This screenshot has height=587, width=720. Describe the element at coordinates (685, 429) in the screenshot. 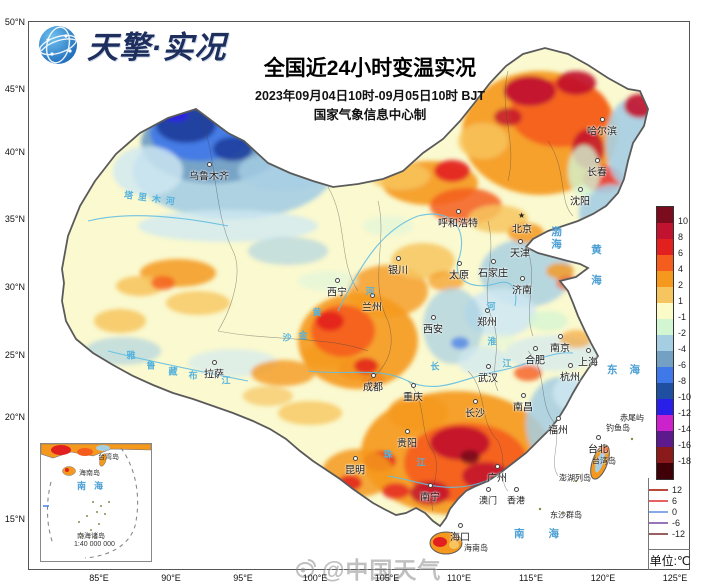

I see `colorbar-tick-label: -14` at that location.